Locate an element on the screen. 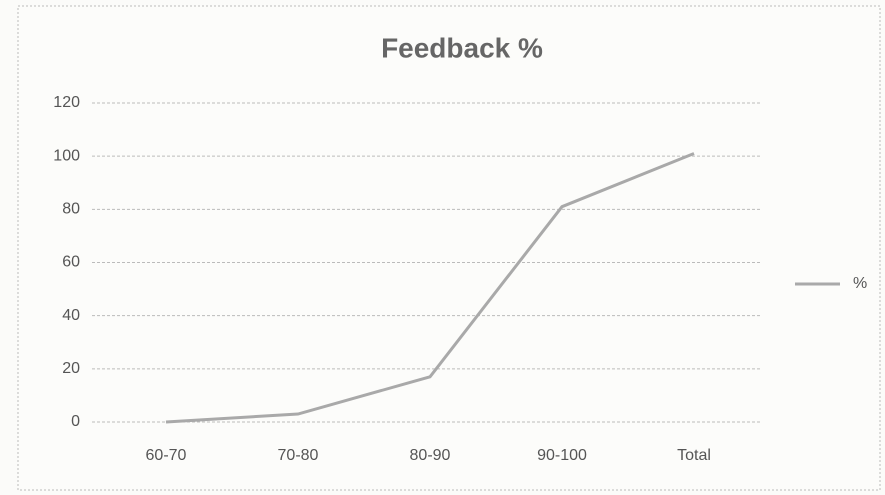 The image size is (885, 495). y-tick-label: 80 is located at coordinates (71, 209).